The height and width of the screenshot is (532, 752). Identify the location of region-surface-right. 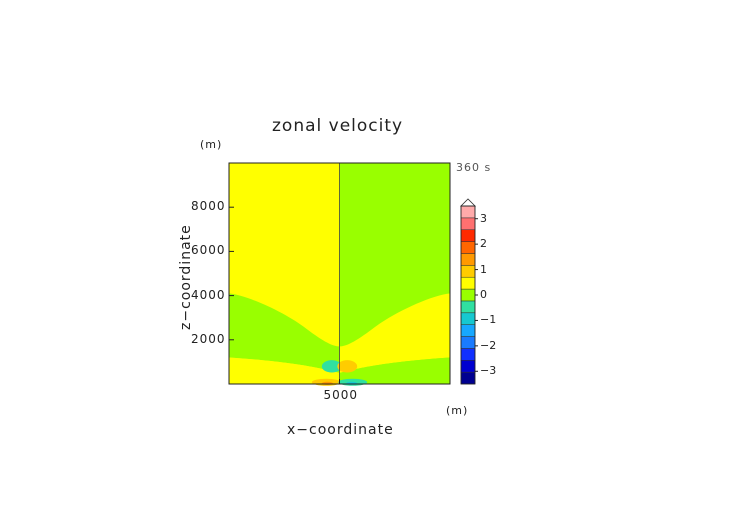
(394, 370).